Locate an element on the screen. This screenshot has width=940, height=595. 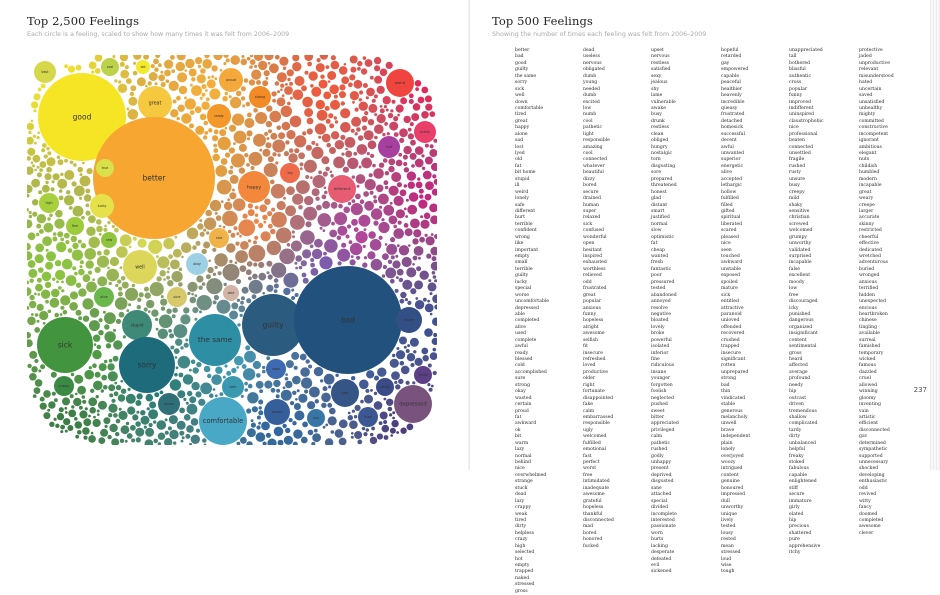
feeling-row: awful is located at coordinates (722, 148).